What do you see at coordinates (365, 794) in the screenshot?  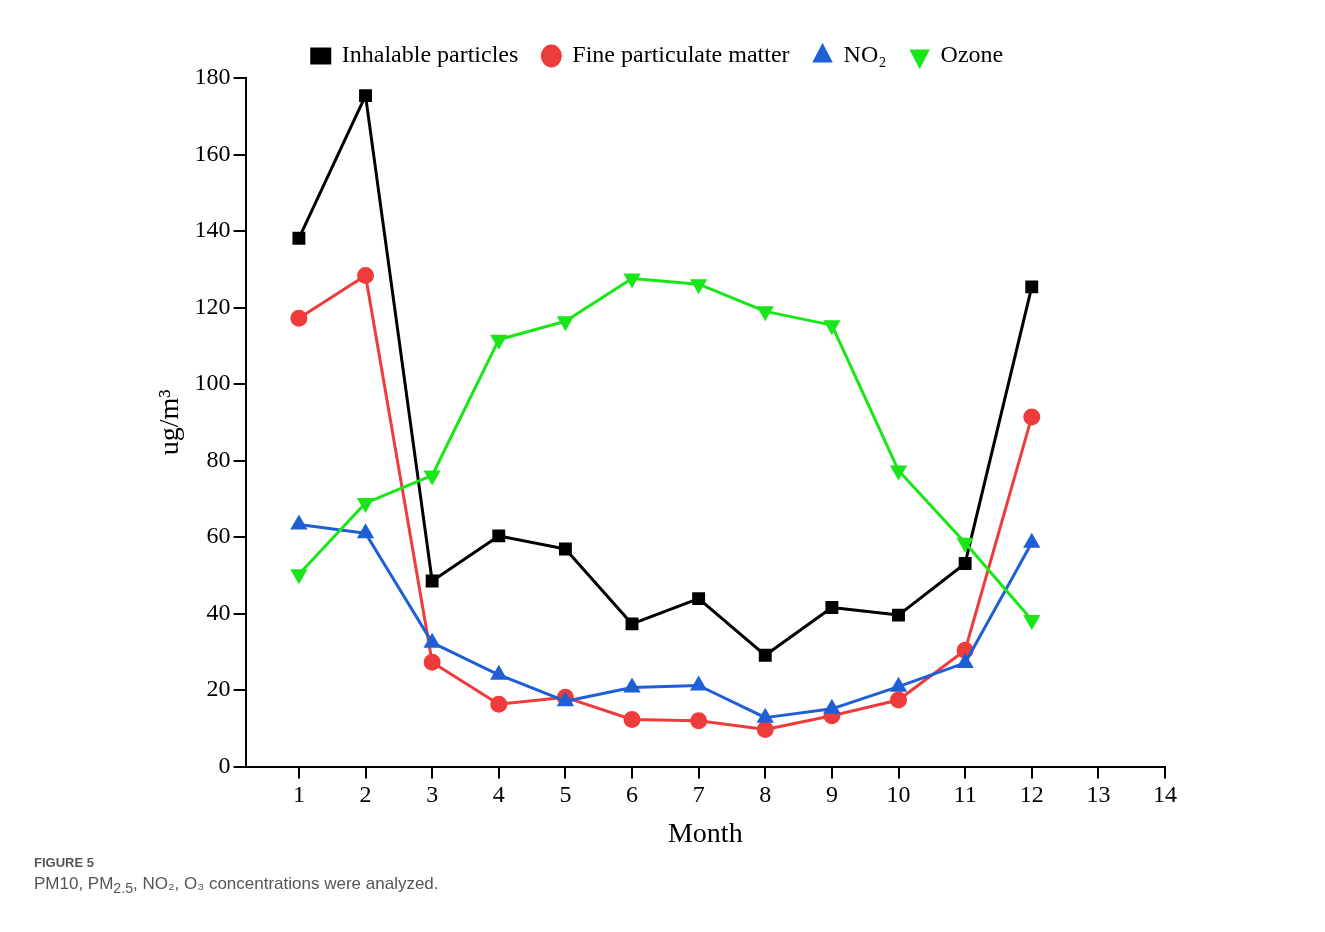 I see `x-tick-label: 2` at bounding box center [365, 794].